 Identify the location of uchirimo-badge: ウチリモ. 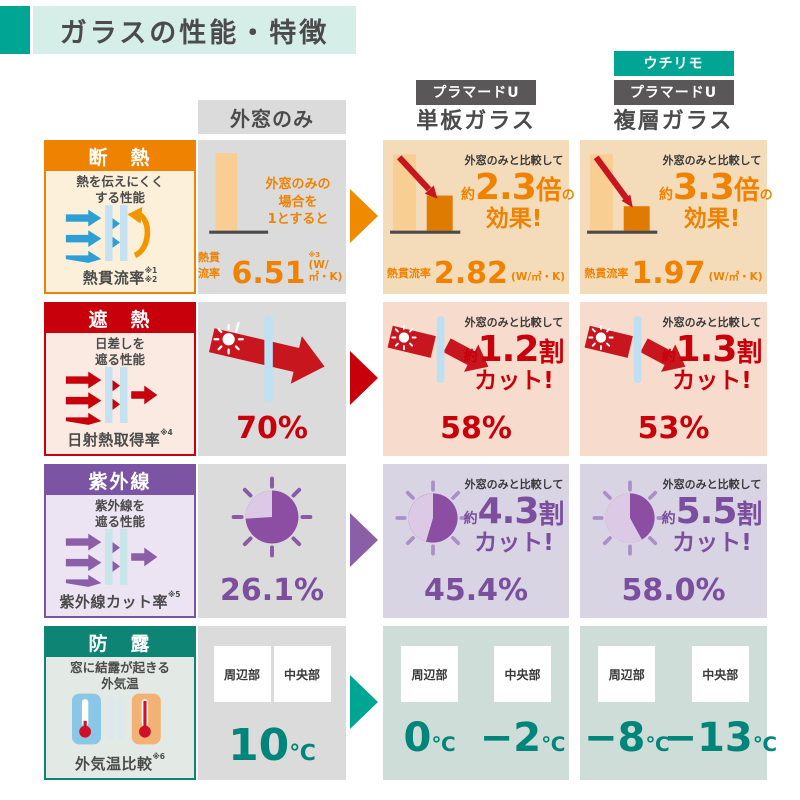
(673, 63).